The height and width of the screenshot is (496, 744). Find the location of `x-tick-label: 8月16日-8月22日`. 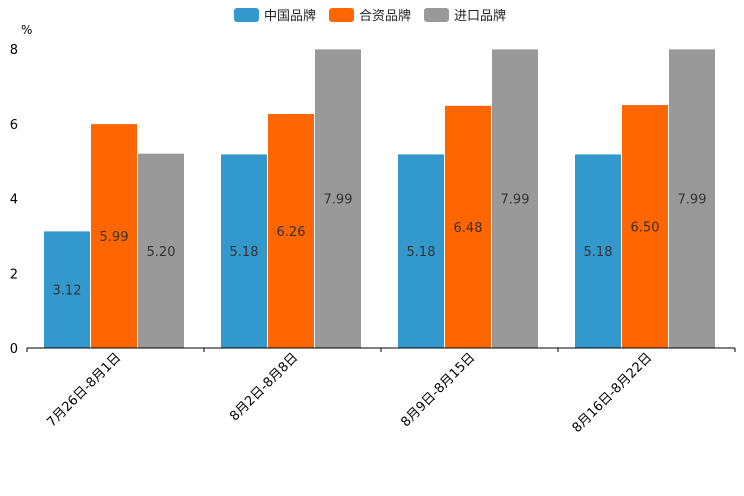

x-tick-label: 8月16日-8月22日 is located at coordinates (613, 393).